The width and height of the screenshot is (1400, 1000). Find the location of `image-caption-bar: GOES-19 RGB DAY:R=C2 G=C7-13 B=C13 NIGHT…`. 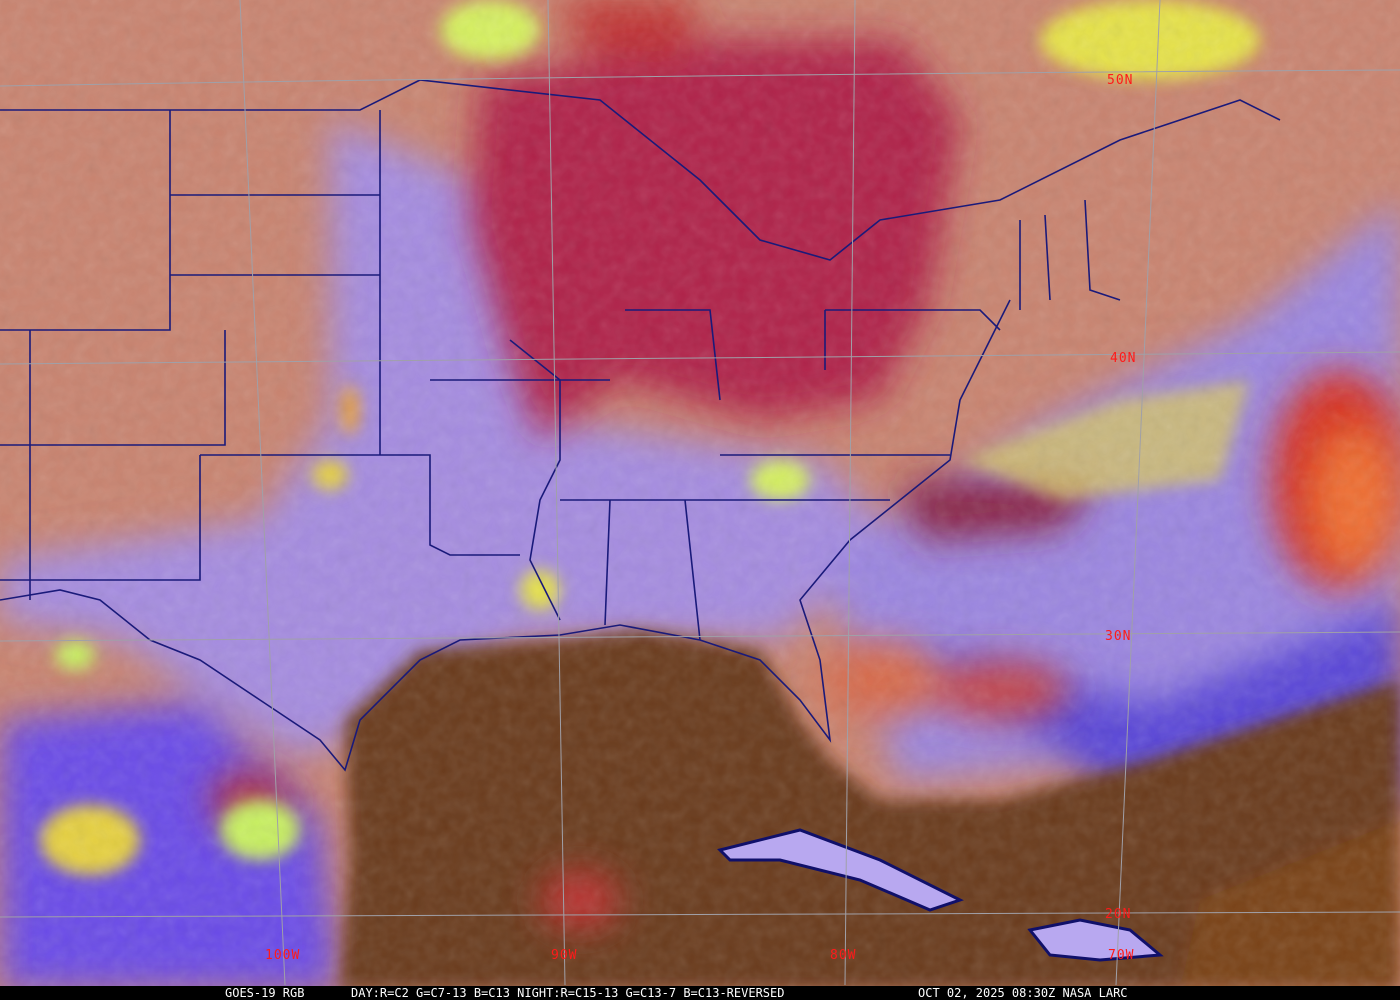

image-caption-bar: GOES-19 RGB DAY:R=C2 G=C7-13 B=C13 NIGHT… is located at coordinates (700, 993).